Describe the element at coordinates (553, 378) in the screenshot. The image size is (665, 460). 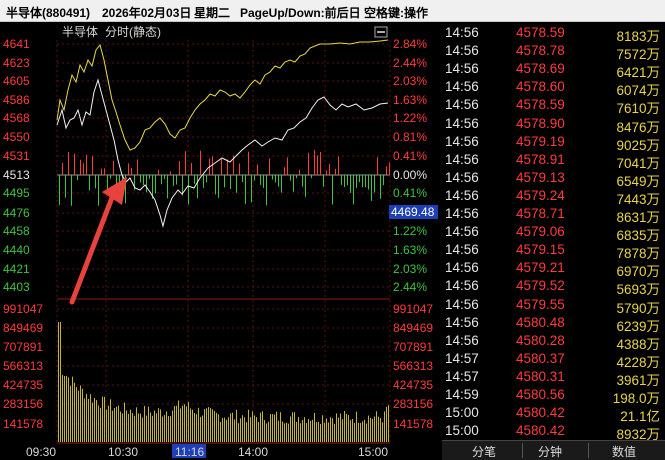
I see `tick-row: 14:57 4580.31 3961万` at that location.